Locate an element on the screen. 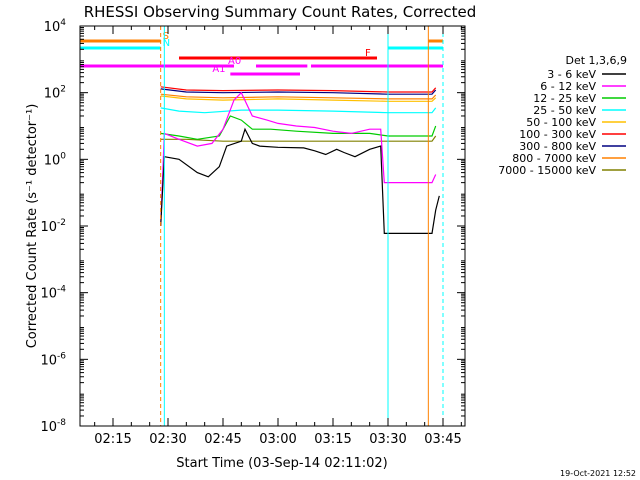 Image resolution: width=640 pixels, height=480 pixels. y-axis-label: Corrected Count Rate (s⁻¹ detector⁻¹) is located at coordinates (32, 226).